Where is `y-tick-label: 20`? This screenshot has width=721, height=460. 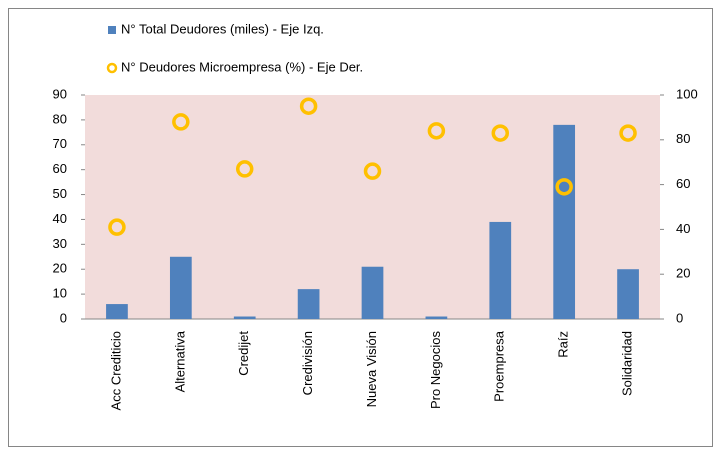
y-tick-label: 20 is located at coordinates (60, 268).